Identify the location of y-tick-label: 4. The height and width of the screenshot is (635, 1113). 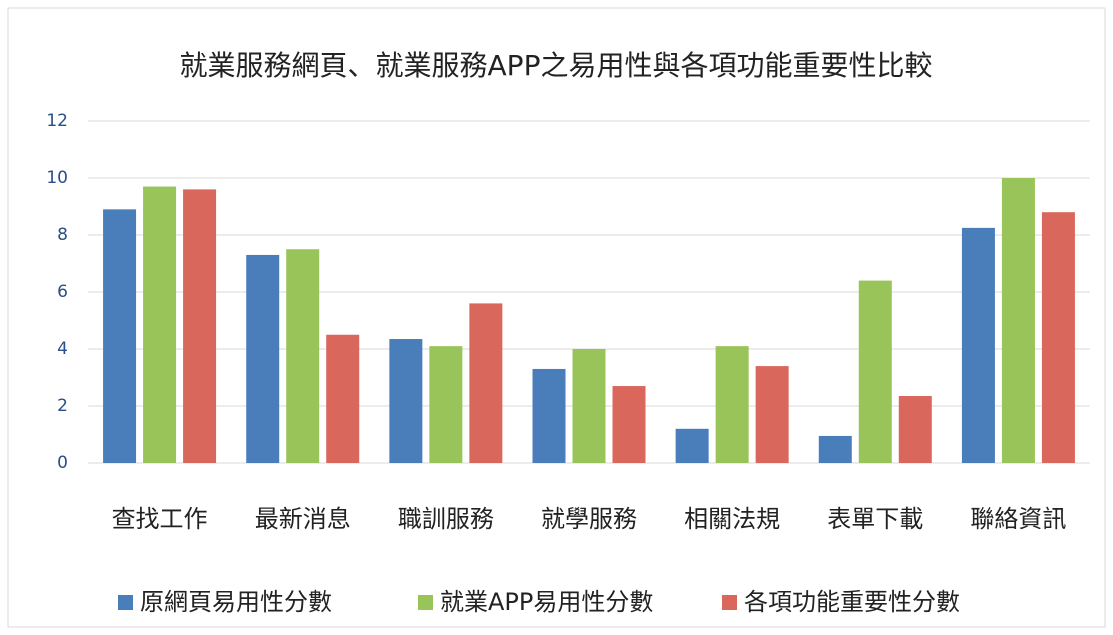
(62, 349).